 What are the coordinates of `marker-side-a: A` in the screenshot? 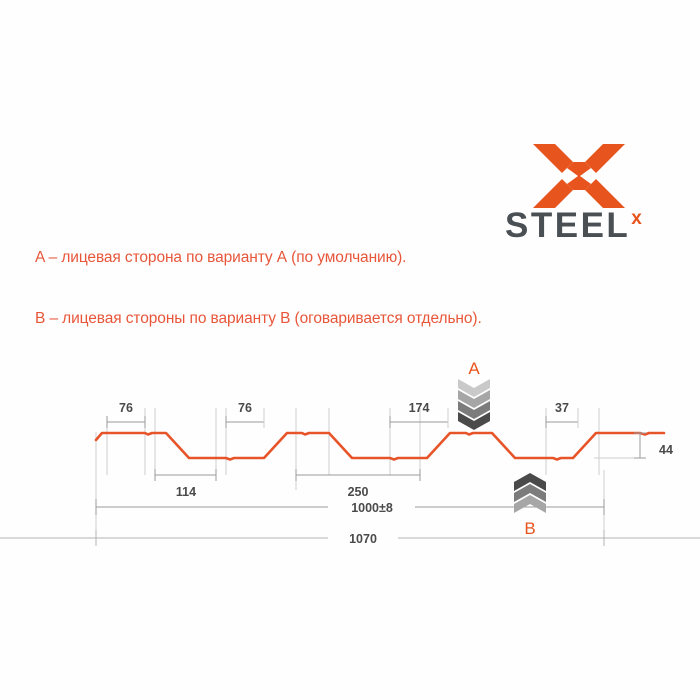 It's located at (474, 395).